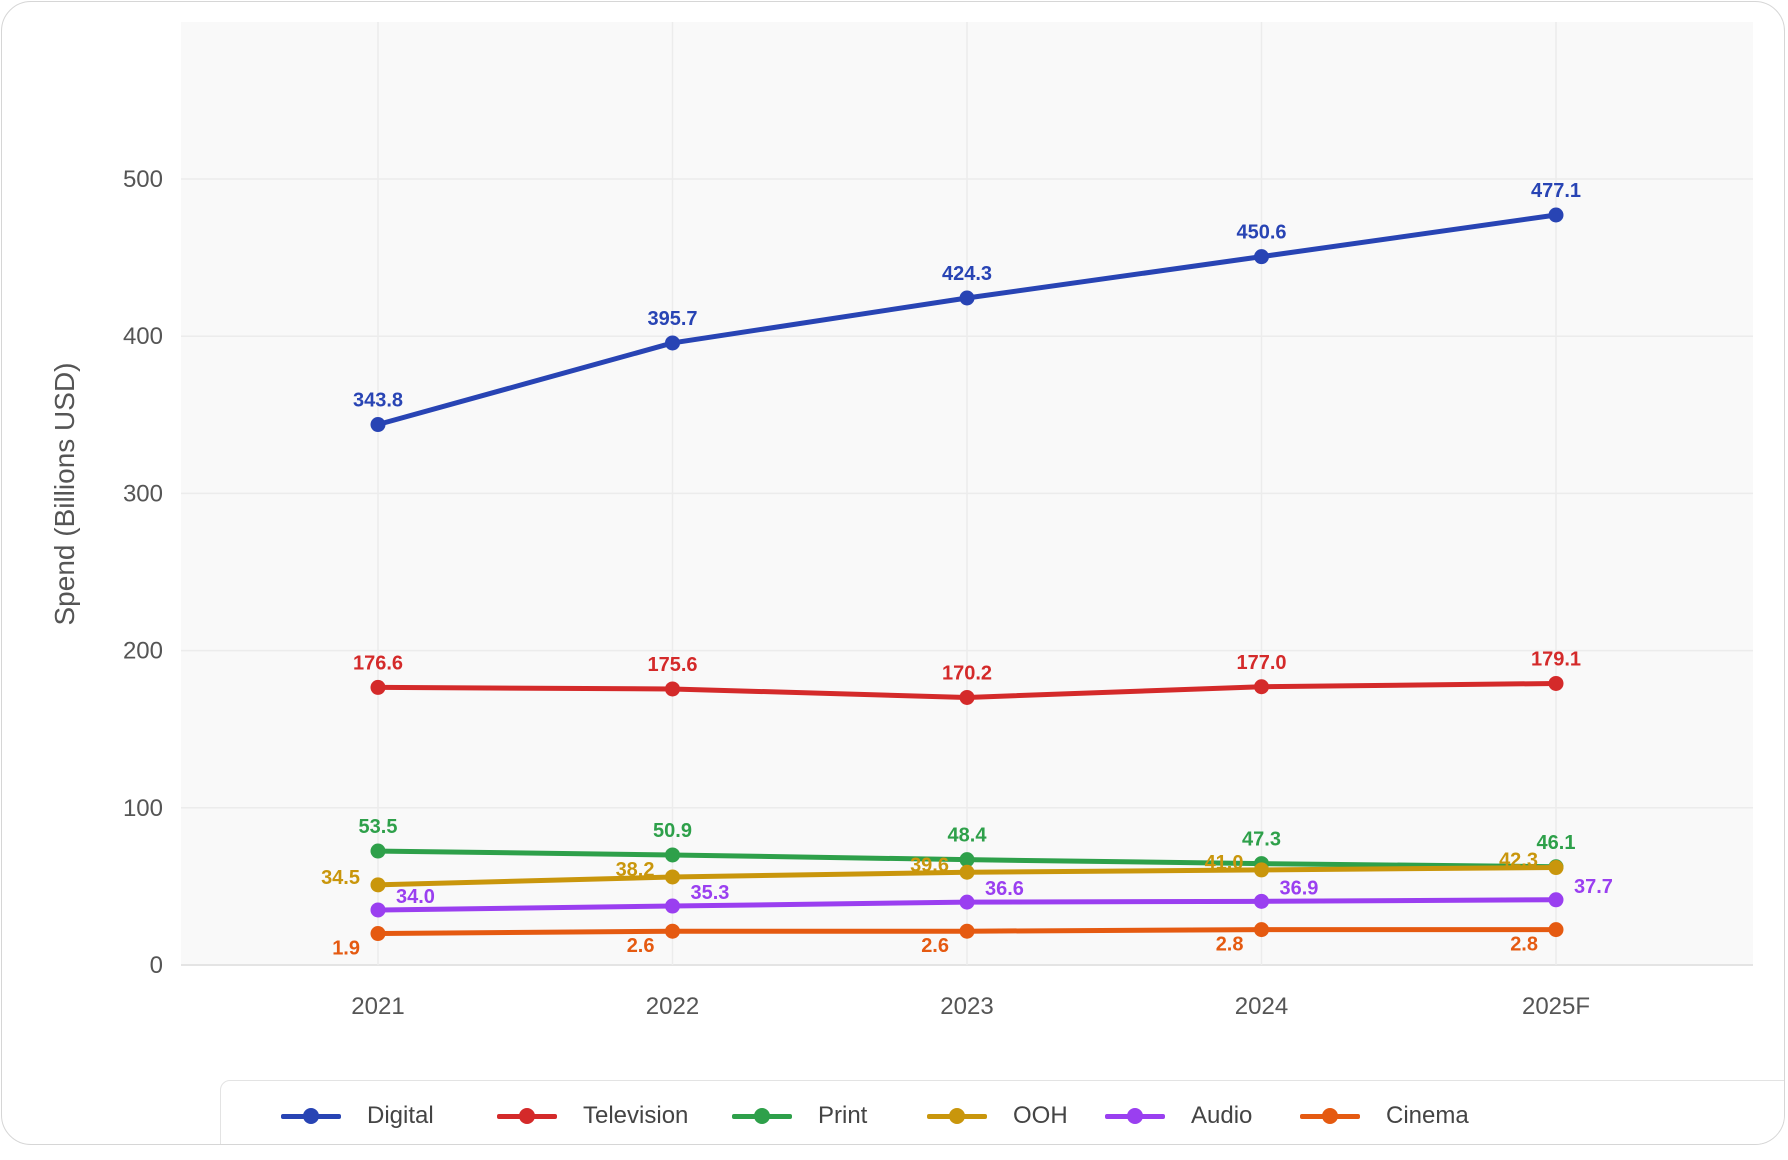  Describe the element at coordinates (143, 808) in the screenshot. I see `y-tick-label-100: 100` at that location.